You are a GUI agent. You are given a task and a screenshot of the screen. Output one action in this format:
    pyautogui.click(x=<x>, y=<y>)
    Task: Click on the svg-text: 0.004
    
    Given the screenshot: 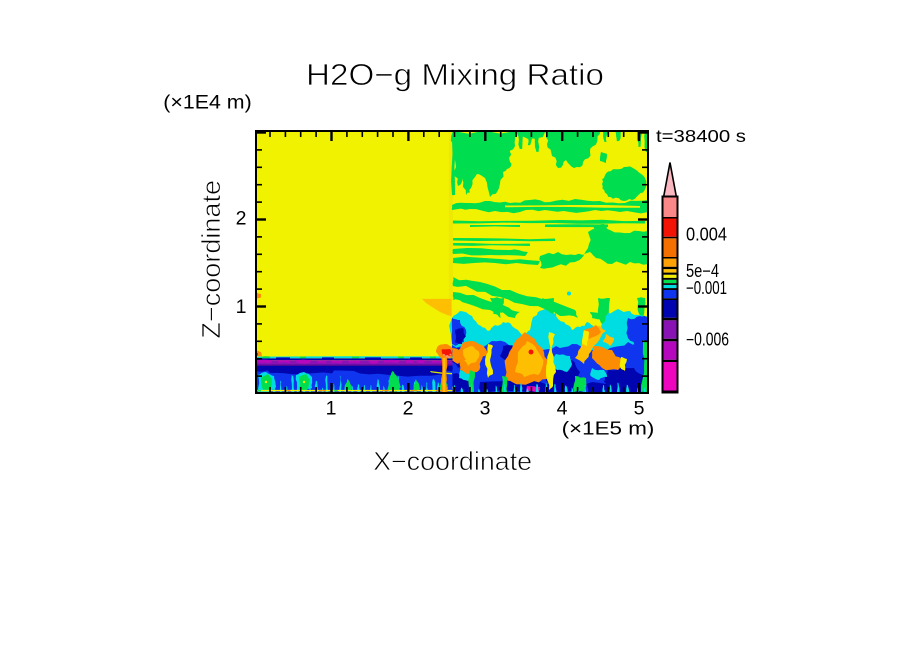 What is the action you would take?
    pyautogui.click(x=706, y=235)
    